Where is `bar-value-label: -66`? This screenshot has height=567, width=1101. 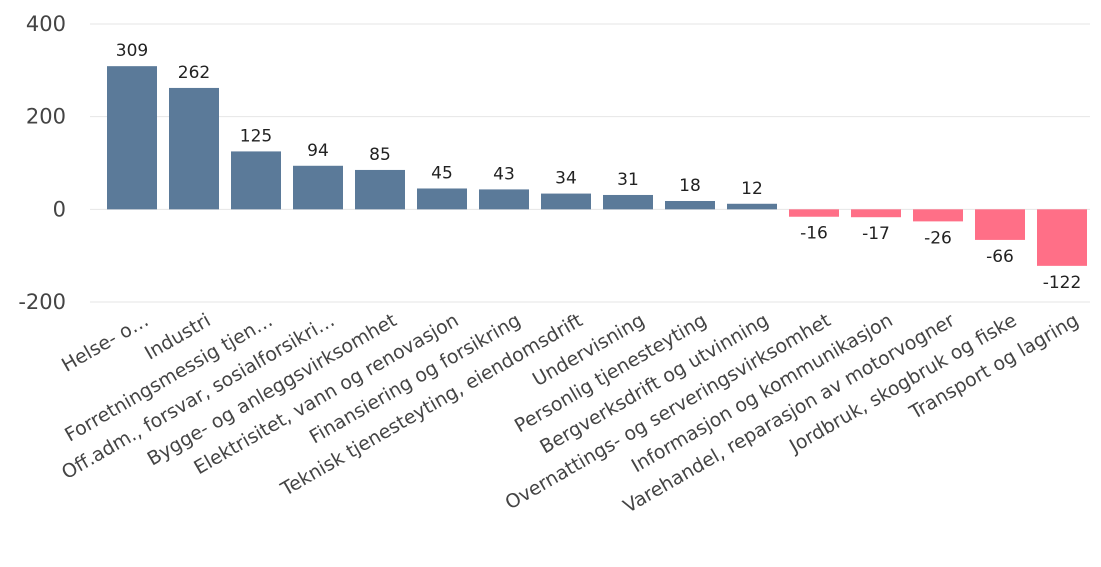 bar-value-label: -66 is located at coordinates (1000, 257).